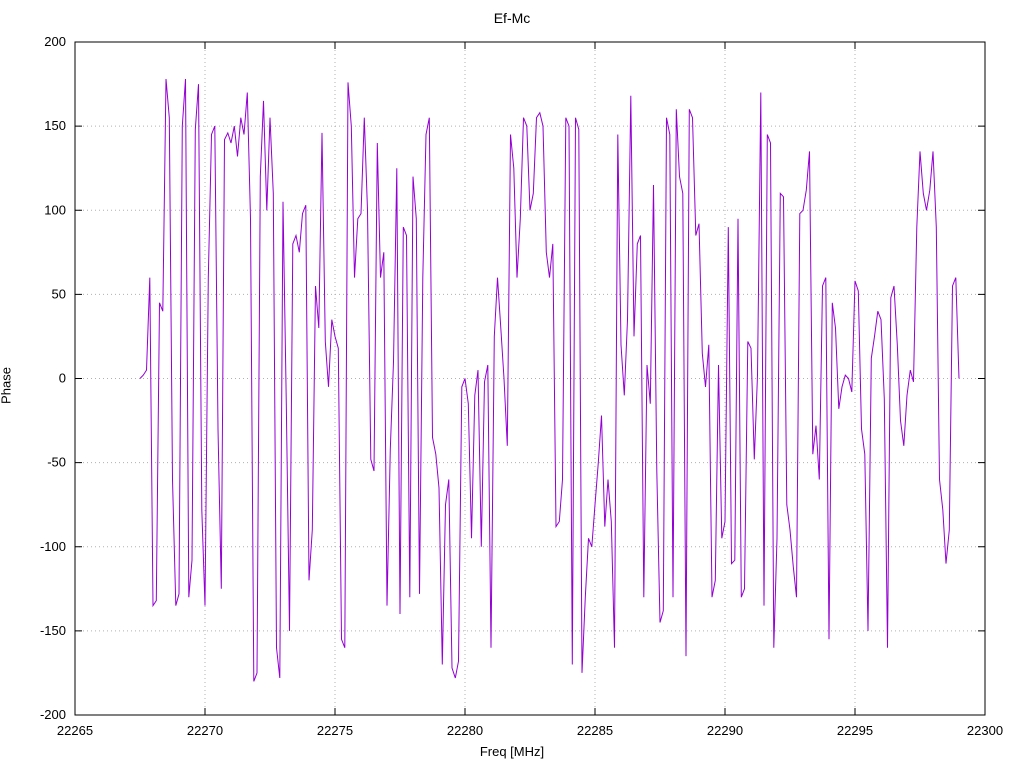 The image size is (1024, 773). What do you see at coordinates (725, 730) in the screenshot?
I see `x-tick-label: 22290` at bounding box center [725, 730].